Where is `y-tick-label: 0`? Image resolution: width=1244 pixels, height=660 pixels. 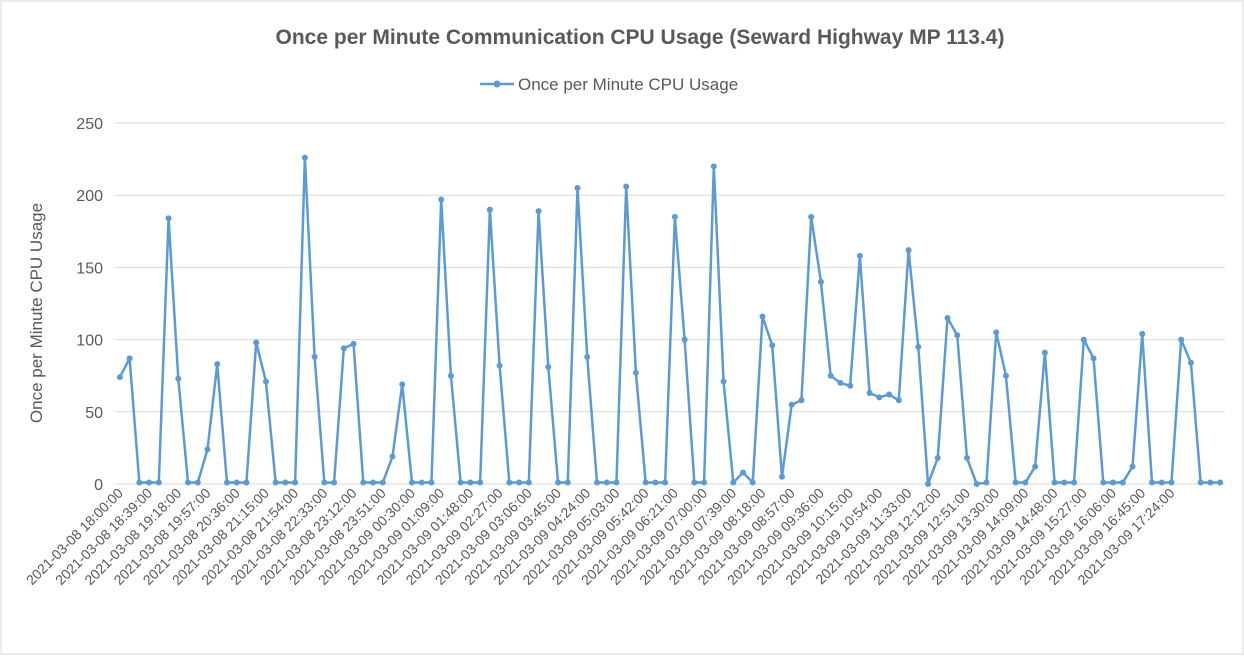
y-tick-label: 0 is located at coordinates (98, 485).